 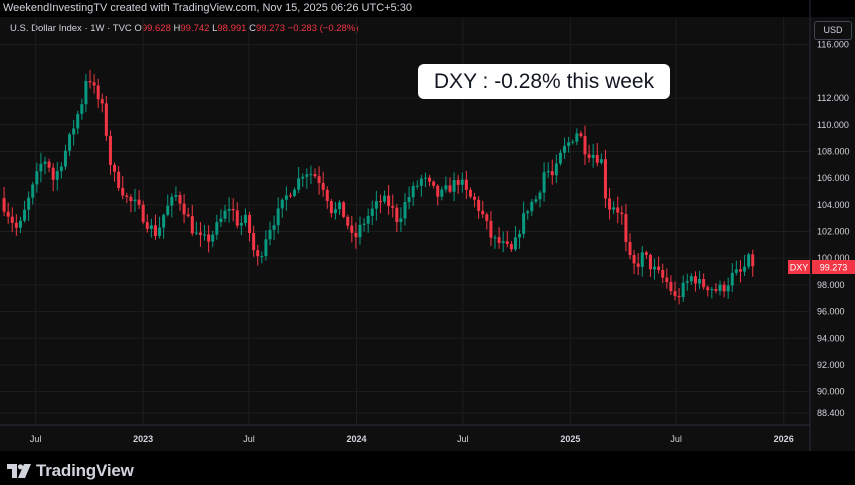 What do you see at coordinates (570, 439) in the screenshot?
I see `x-tick-label: 2025` at bounding box center [570, 439].